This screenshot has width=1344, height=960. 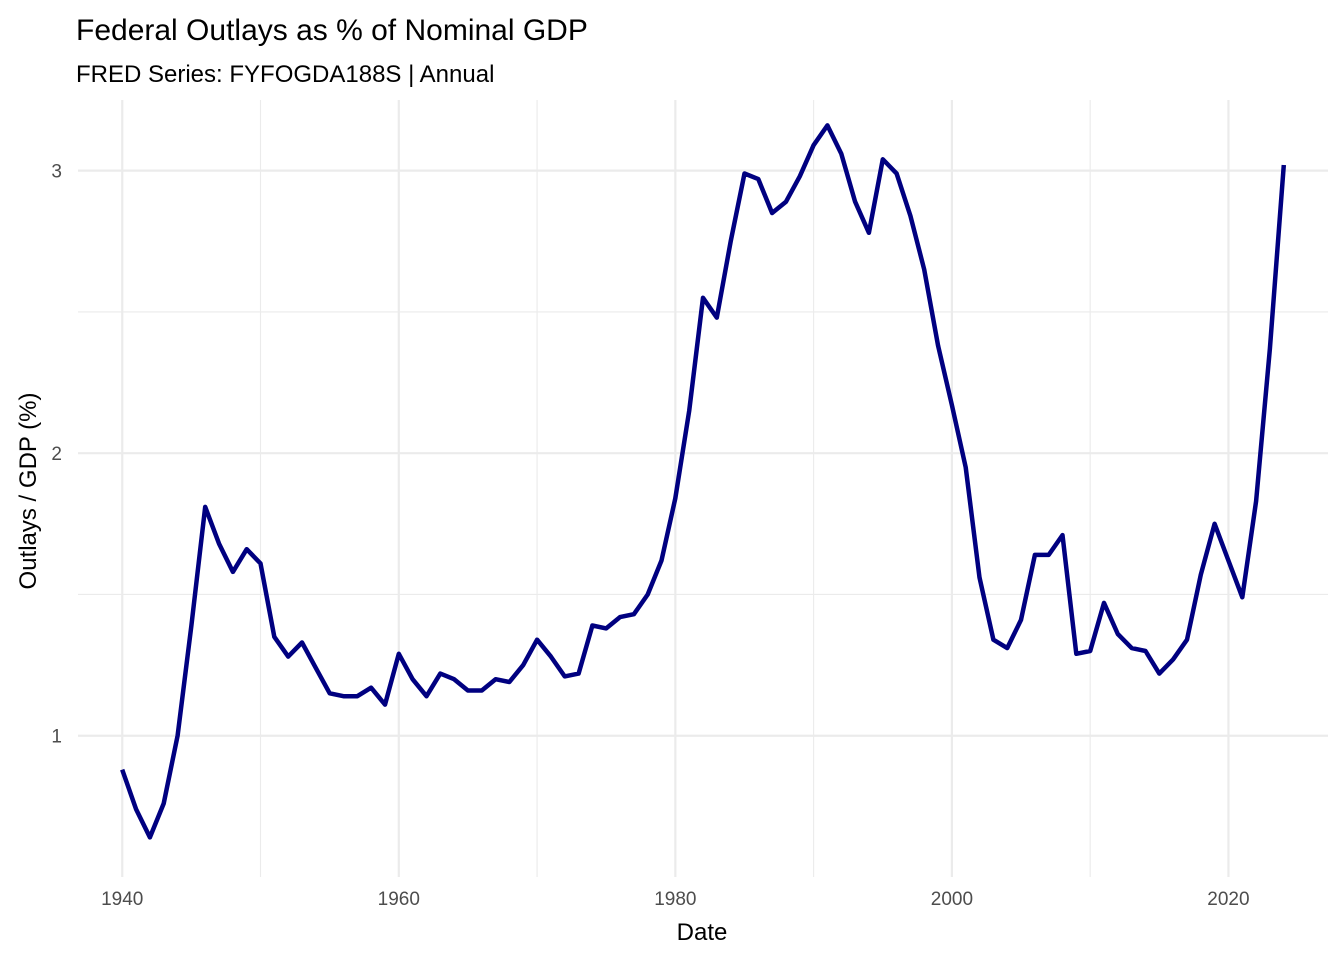 What do you see at coordinates (56, 172) in the screenshot?
I see `y-tick-label: 3` at bounding box center [56, 172].